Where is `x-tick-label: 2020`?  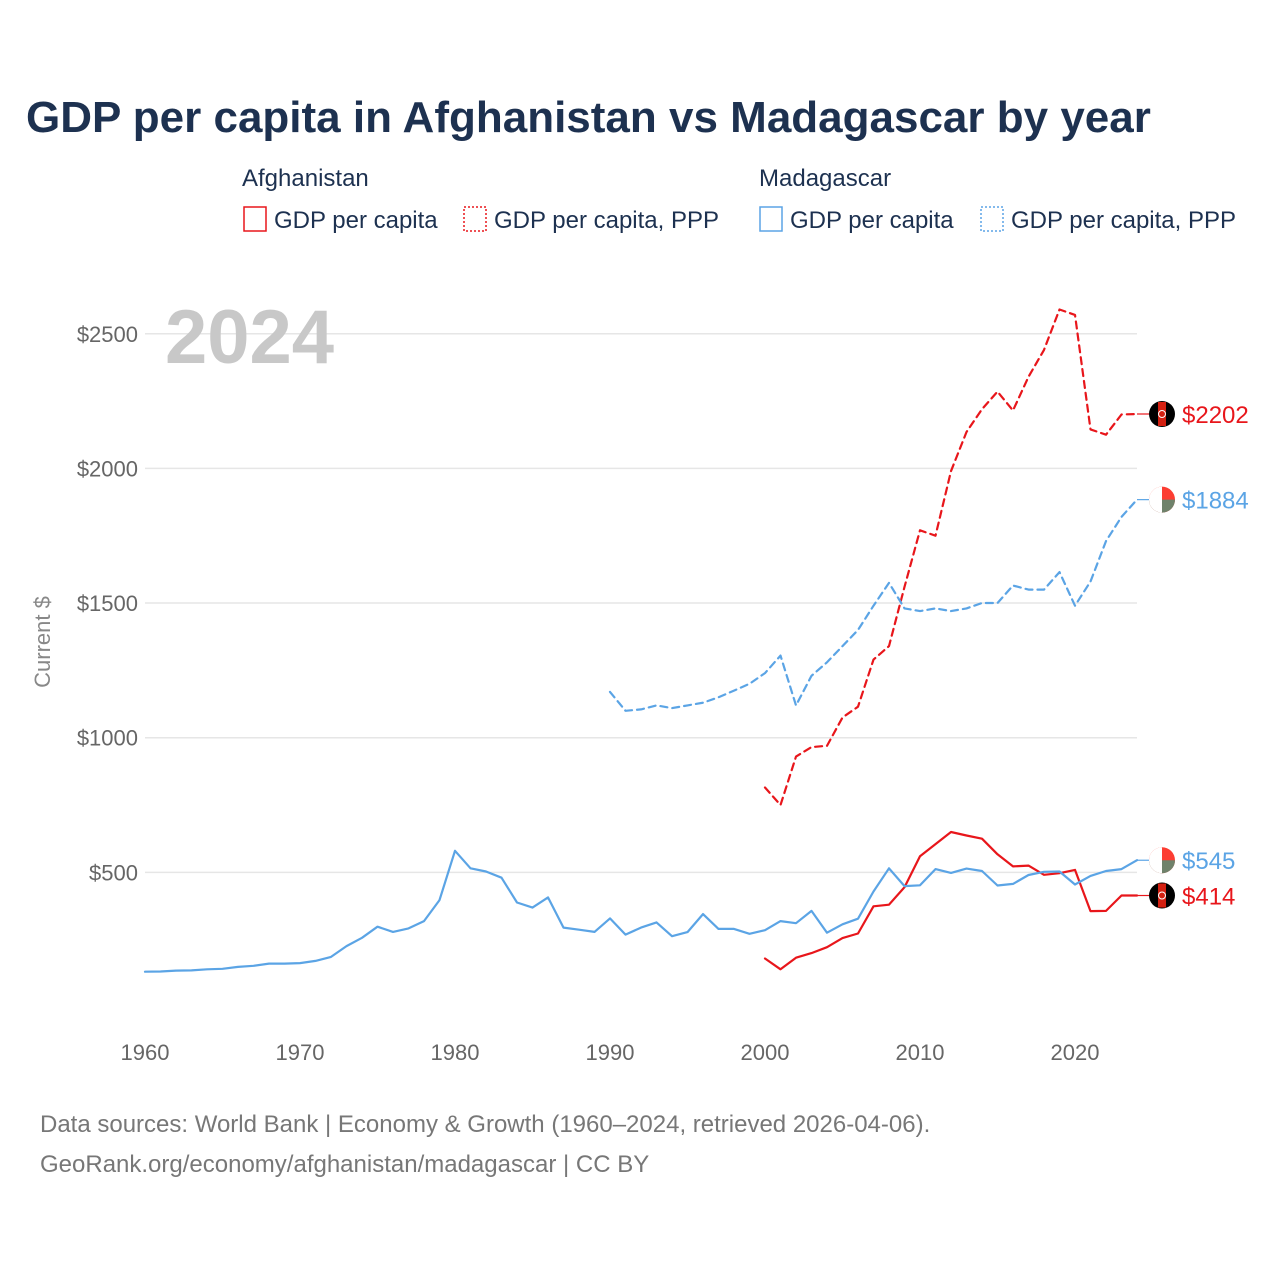 x-tick-label: 2020 is located at coordinates (1075, 1052).